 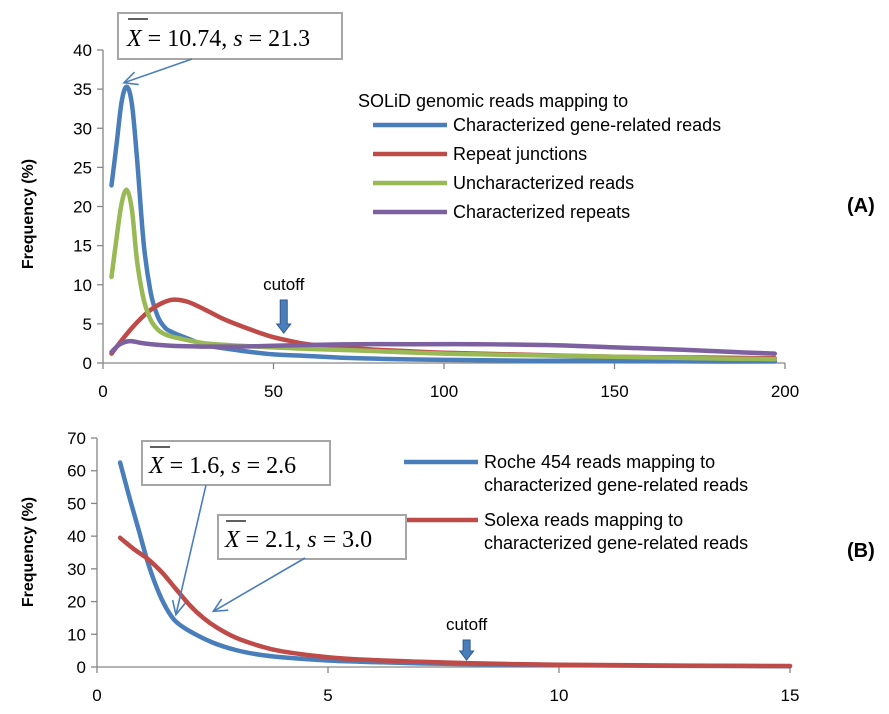 I want to click on panel-b-solexa-mean-value: 2.1, so click(x=280, y=540).